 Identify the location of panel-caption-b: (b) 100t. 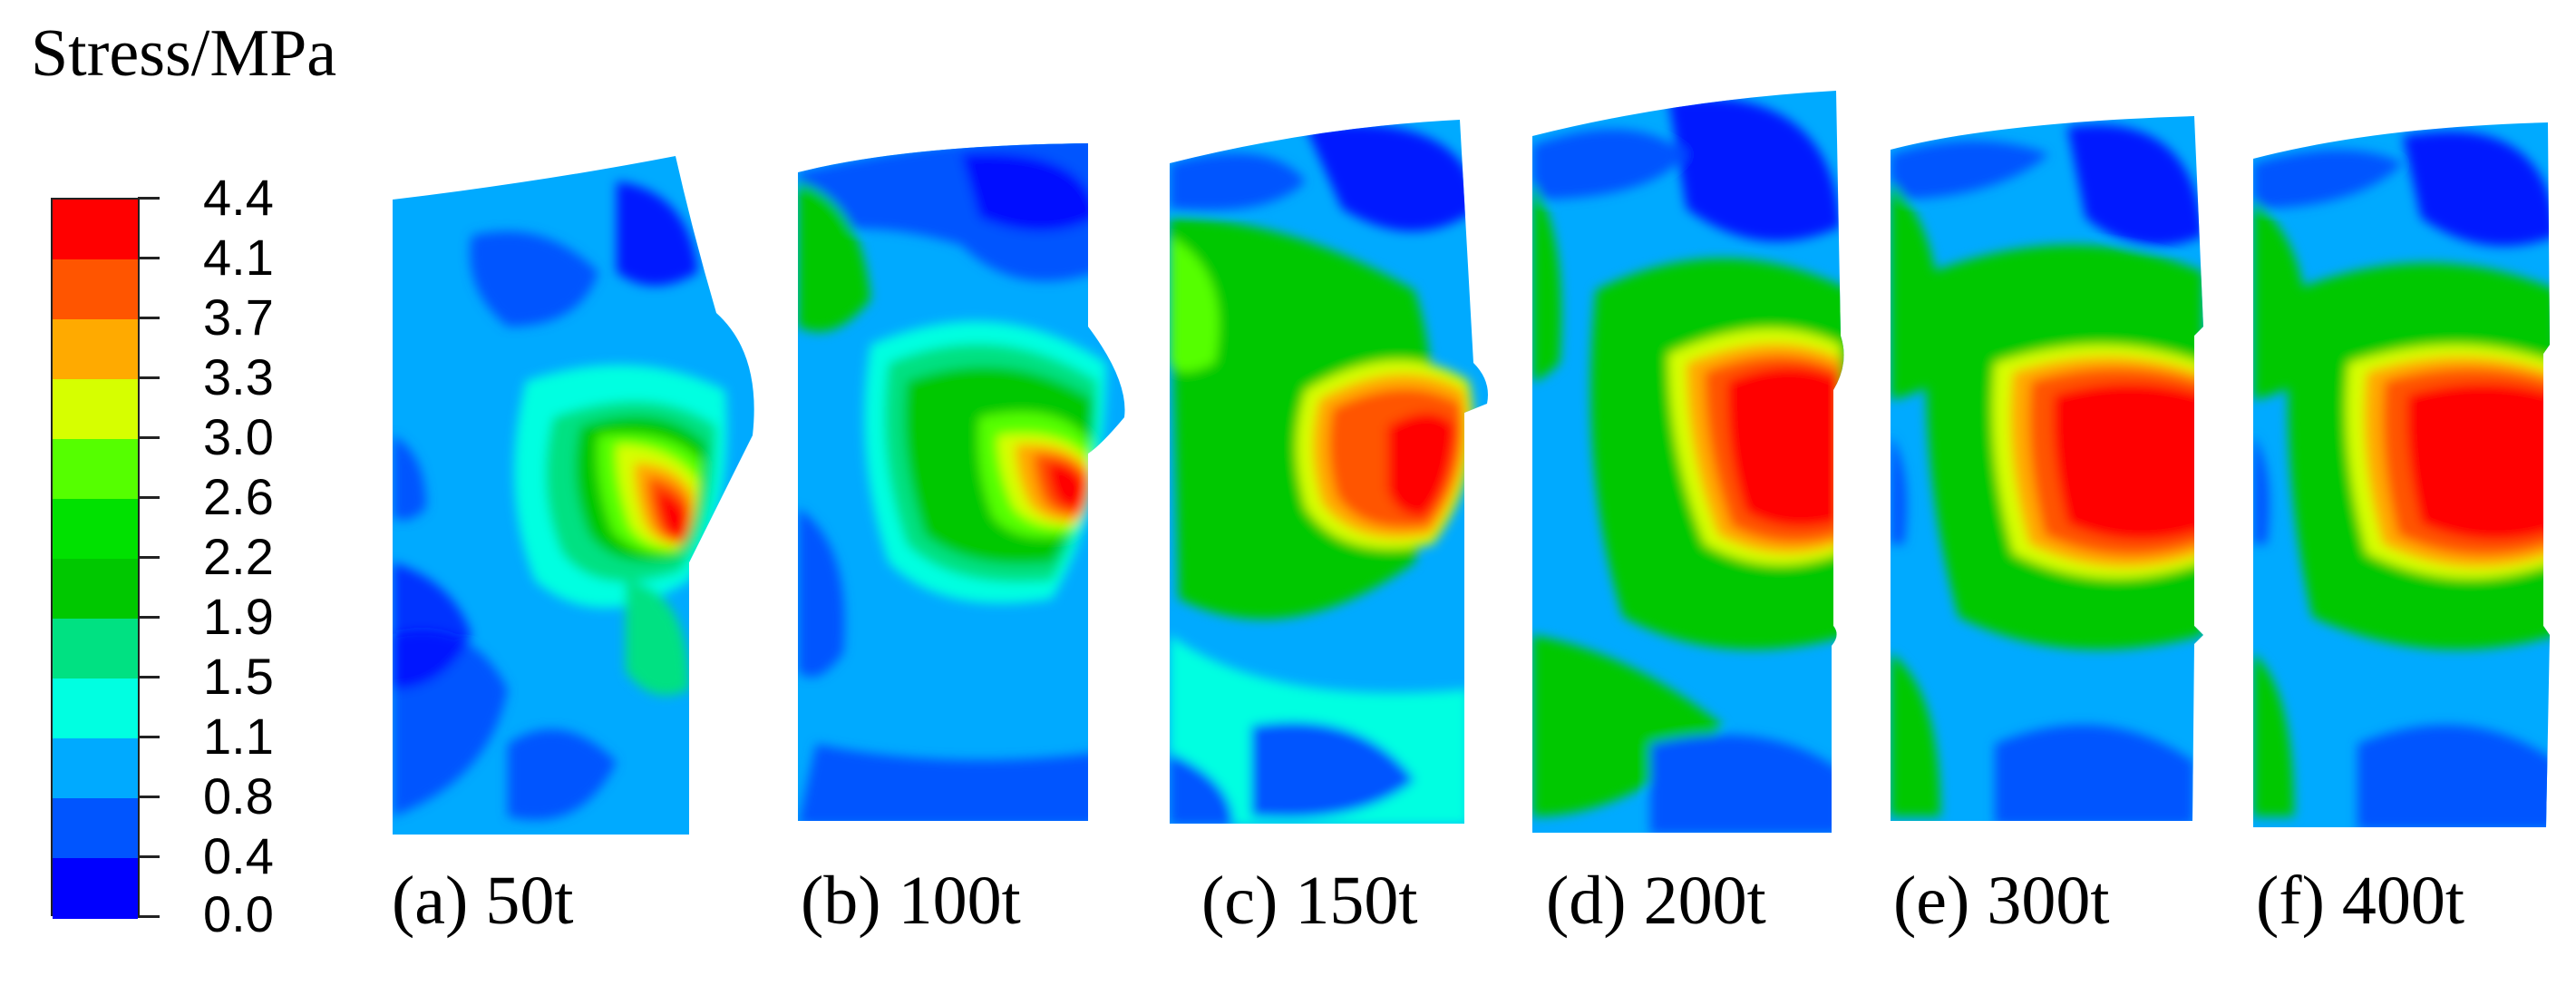
(911, 901).